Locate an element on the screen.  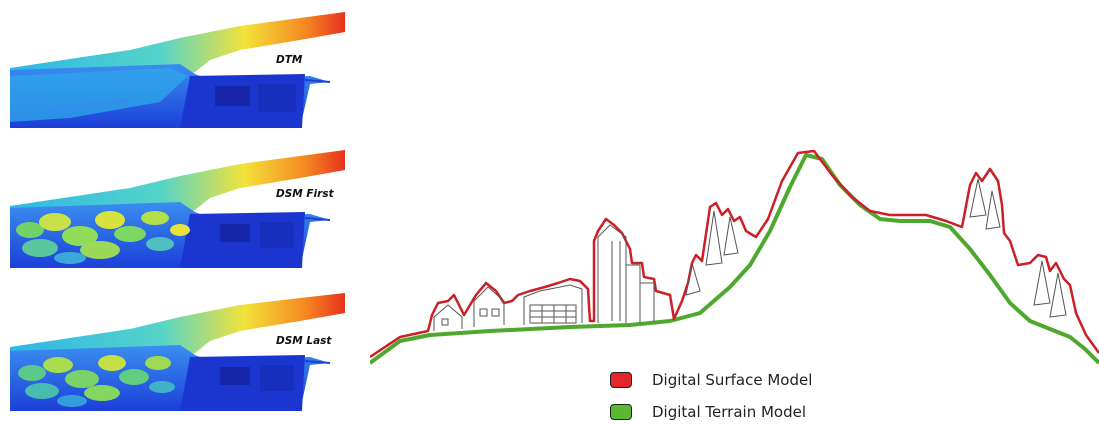
dtm-lidar-render is located at coordinates (177, 70).